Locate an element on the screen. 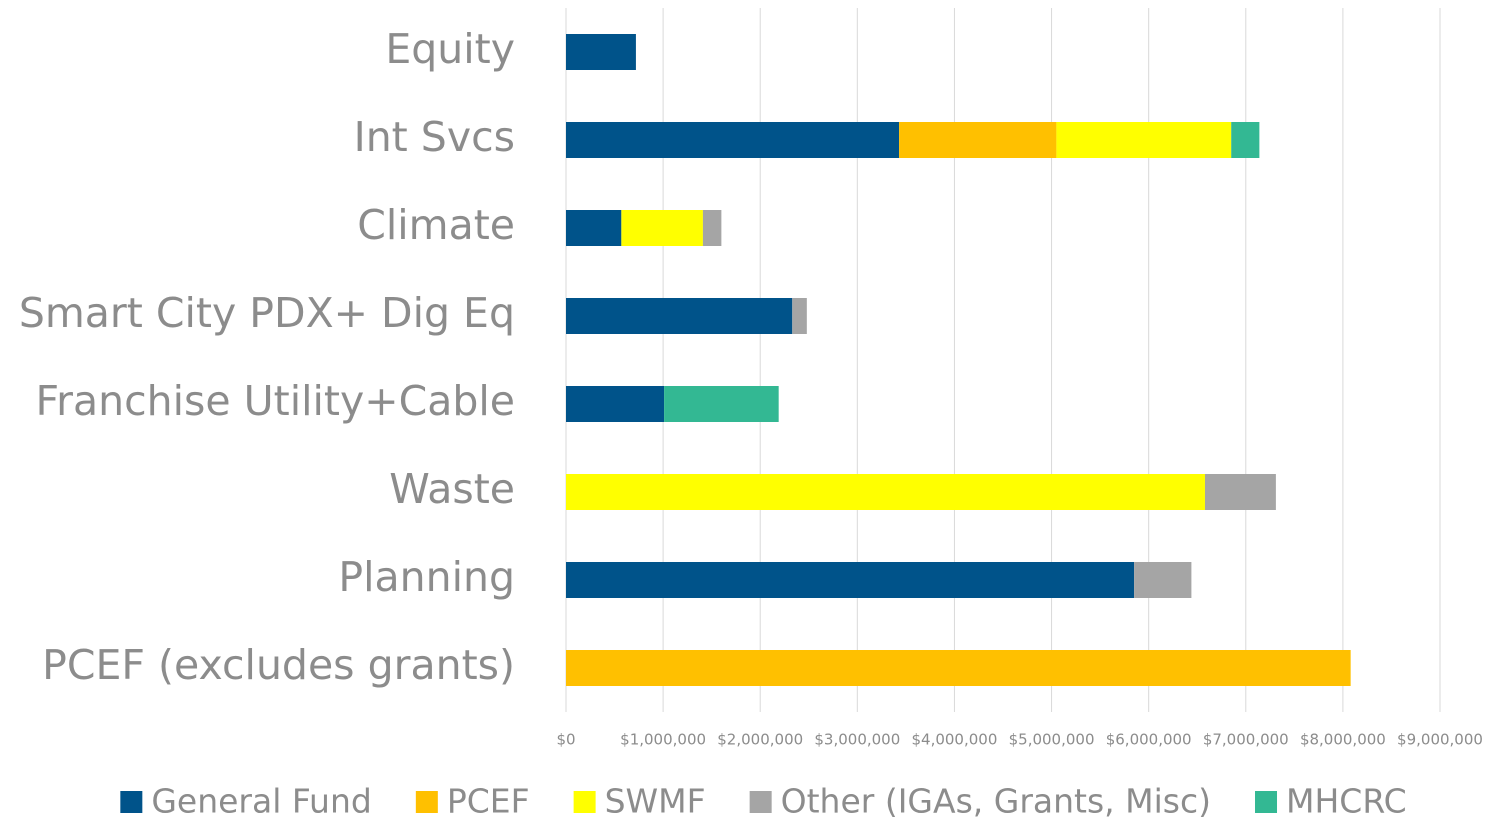 The image size is (1495, 821). x-tick-label: $5,000,000 is located at coordinates (1052, 740).